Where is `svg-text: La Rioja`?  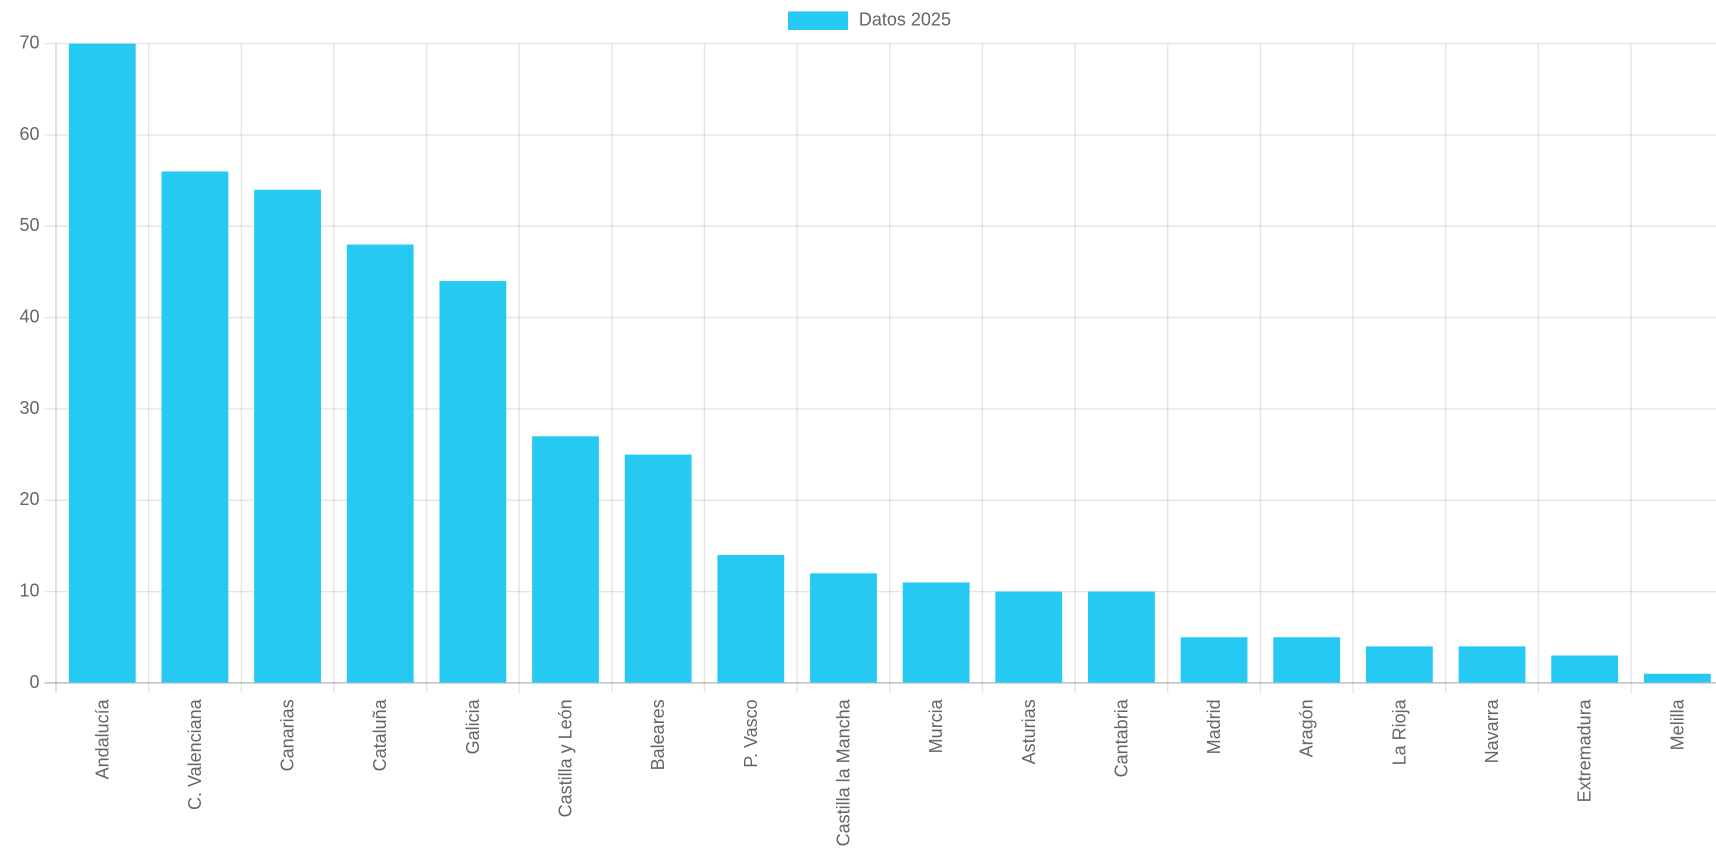 svg-text: La Rioja is located at coordinates (1399, 731).